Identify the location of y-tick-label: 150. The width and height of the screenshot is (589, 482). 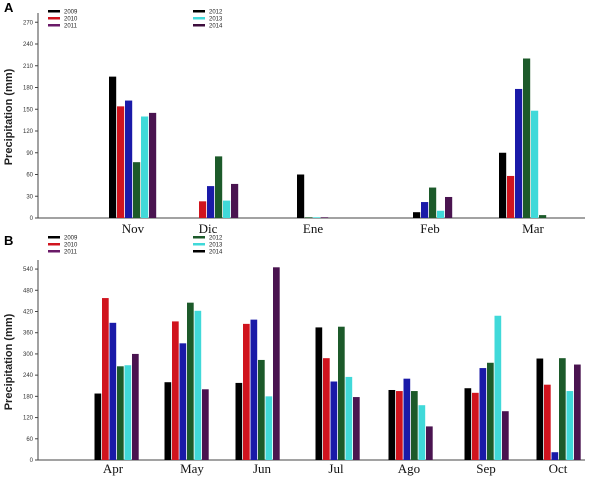
(28, 110).